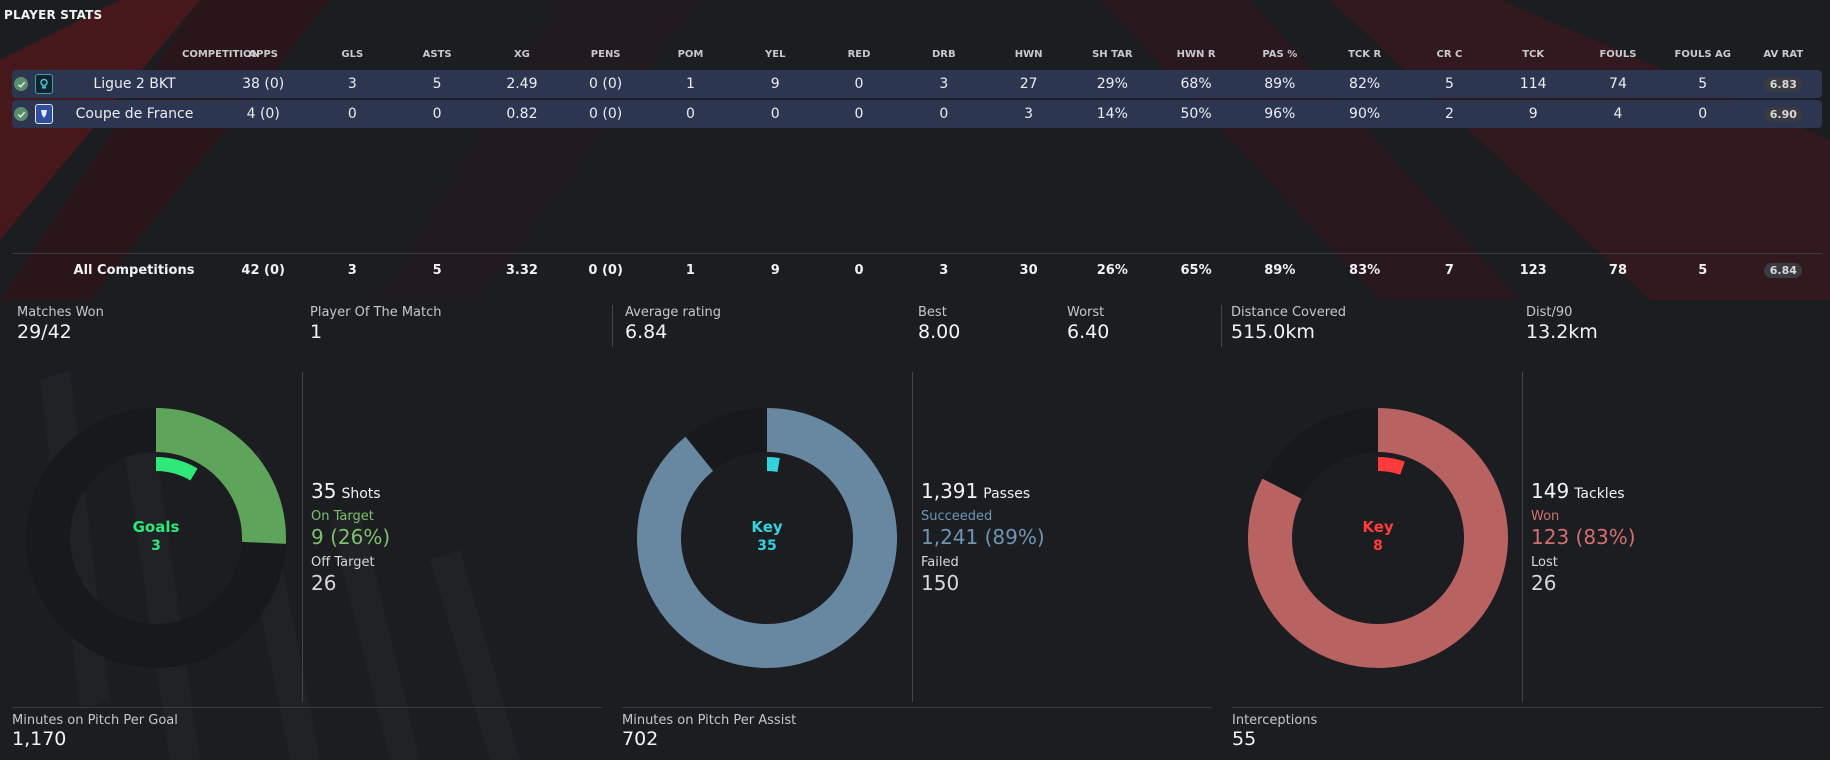 The image size is (1830, 760). I want to click on cell-xg: 2.49, so click(522, 84).